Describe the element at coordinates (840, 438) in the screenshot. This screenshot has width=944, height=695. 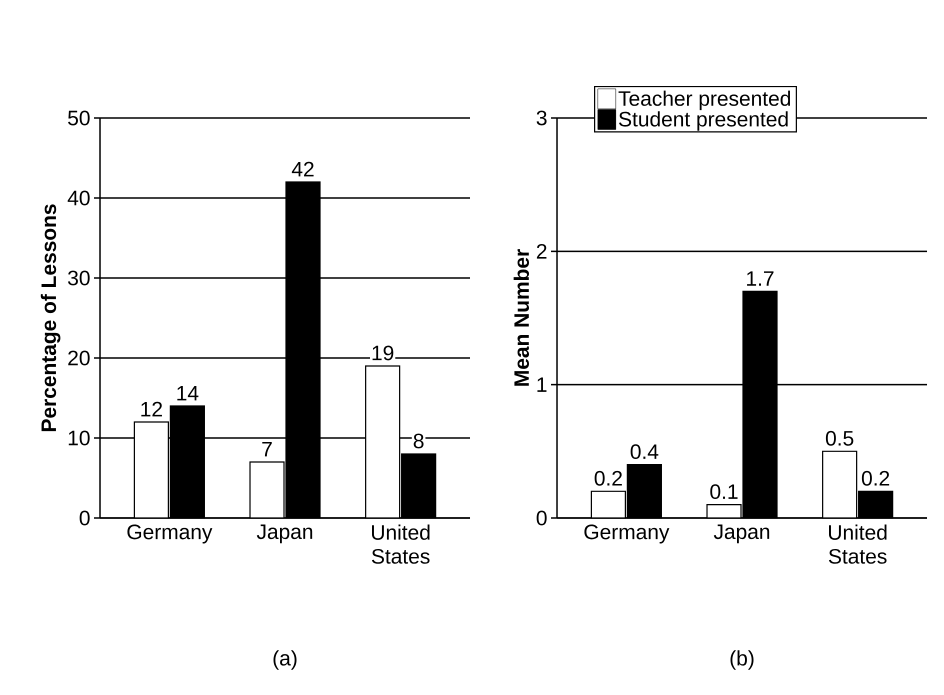
I see `data-label: 0.5` at that location.